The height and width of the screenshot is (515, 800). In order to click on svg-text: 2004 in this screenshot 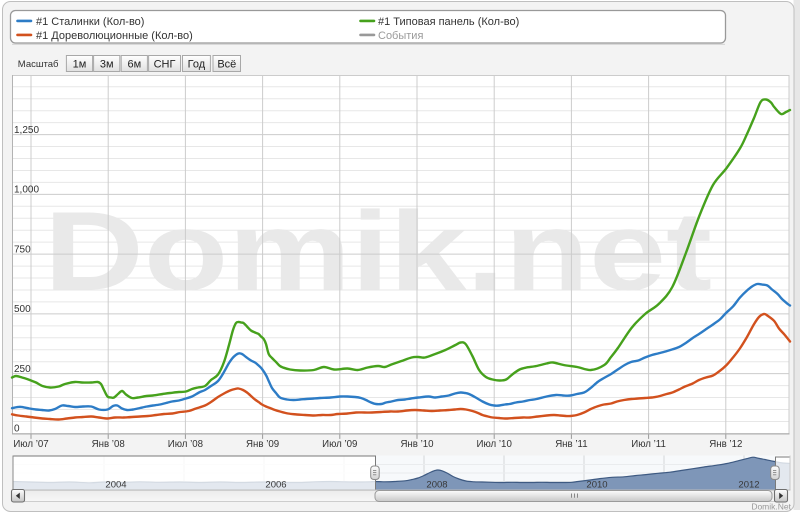, I will do `click(115, 484)`.